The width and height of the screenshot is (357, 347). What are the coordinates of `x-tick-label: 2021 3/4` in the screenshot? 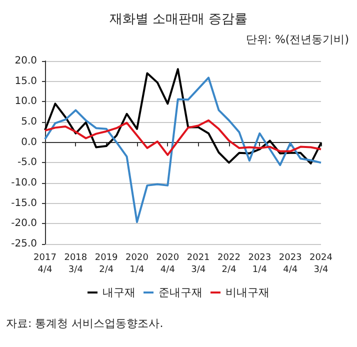 It's located at (198, 264).